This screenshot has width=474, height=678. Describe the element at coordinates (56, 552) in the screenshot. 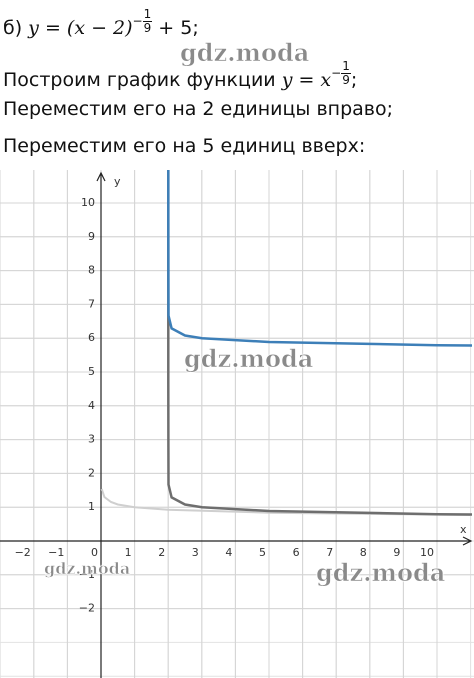

I see `x-tick-label: −1` at that location.